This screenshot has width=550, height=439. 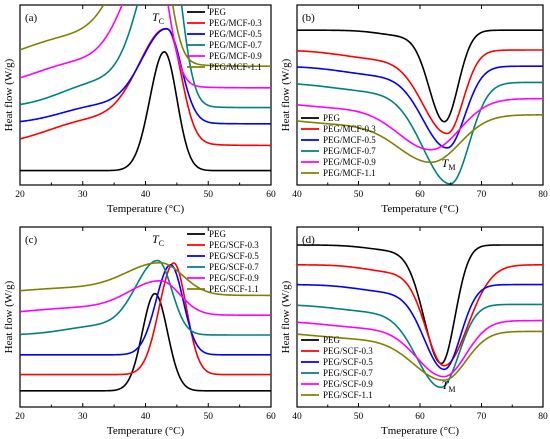 I want to click on panel-label: (c), so click(x=31, y=240).